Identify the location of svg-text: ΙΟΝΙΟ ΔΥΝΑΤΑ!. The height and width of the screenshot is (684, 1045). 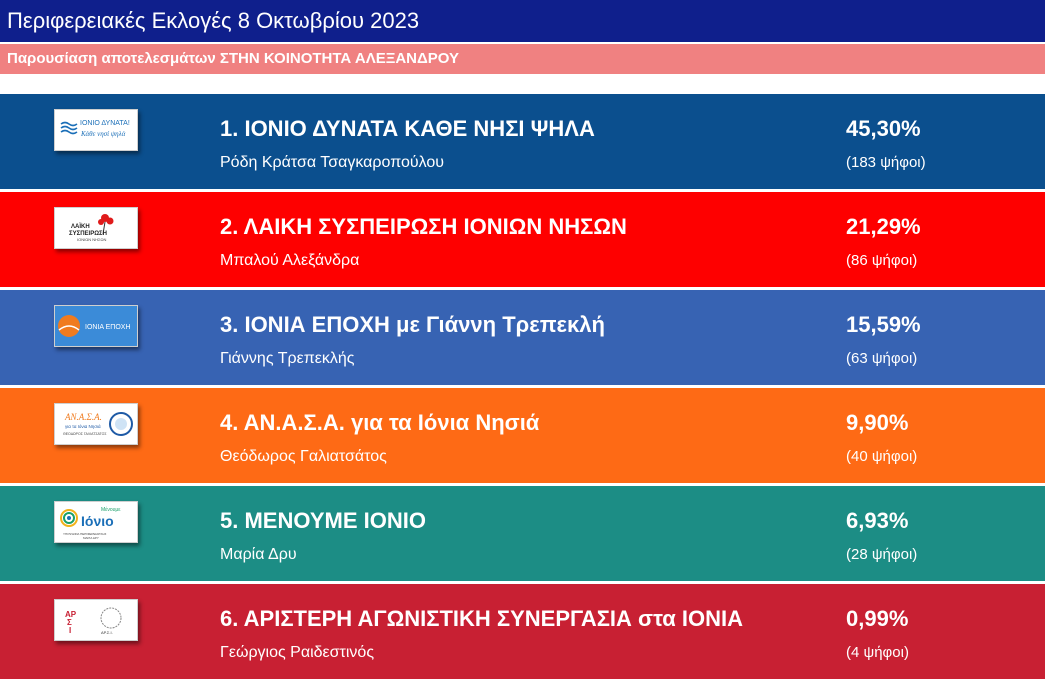
(105, 123).